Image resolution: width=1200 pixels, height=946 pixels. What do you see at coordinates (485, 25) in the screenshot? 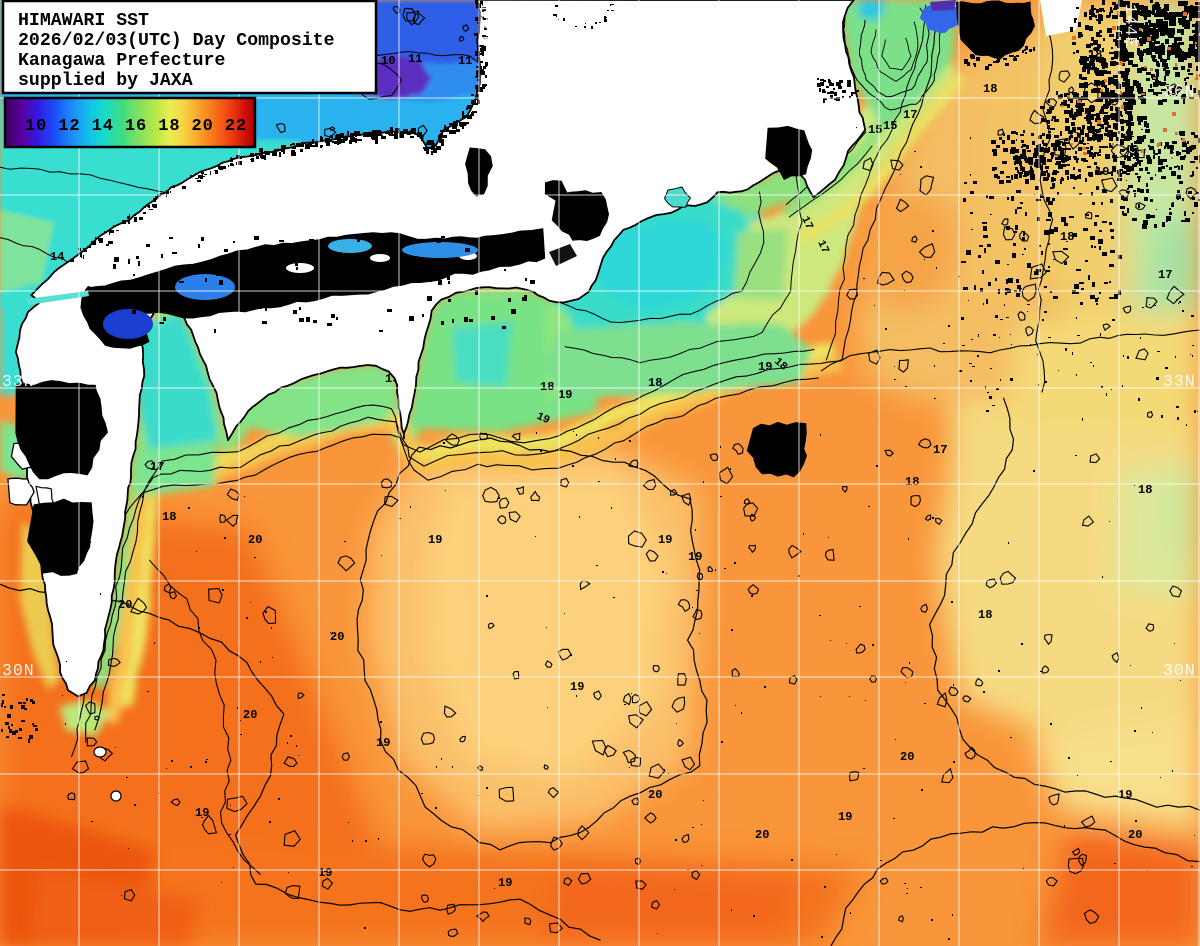
I see `svg-text: 136E` at bounding box center [485, 25].